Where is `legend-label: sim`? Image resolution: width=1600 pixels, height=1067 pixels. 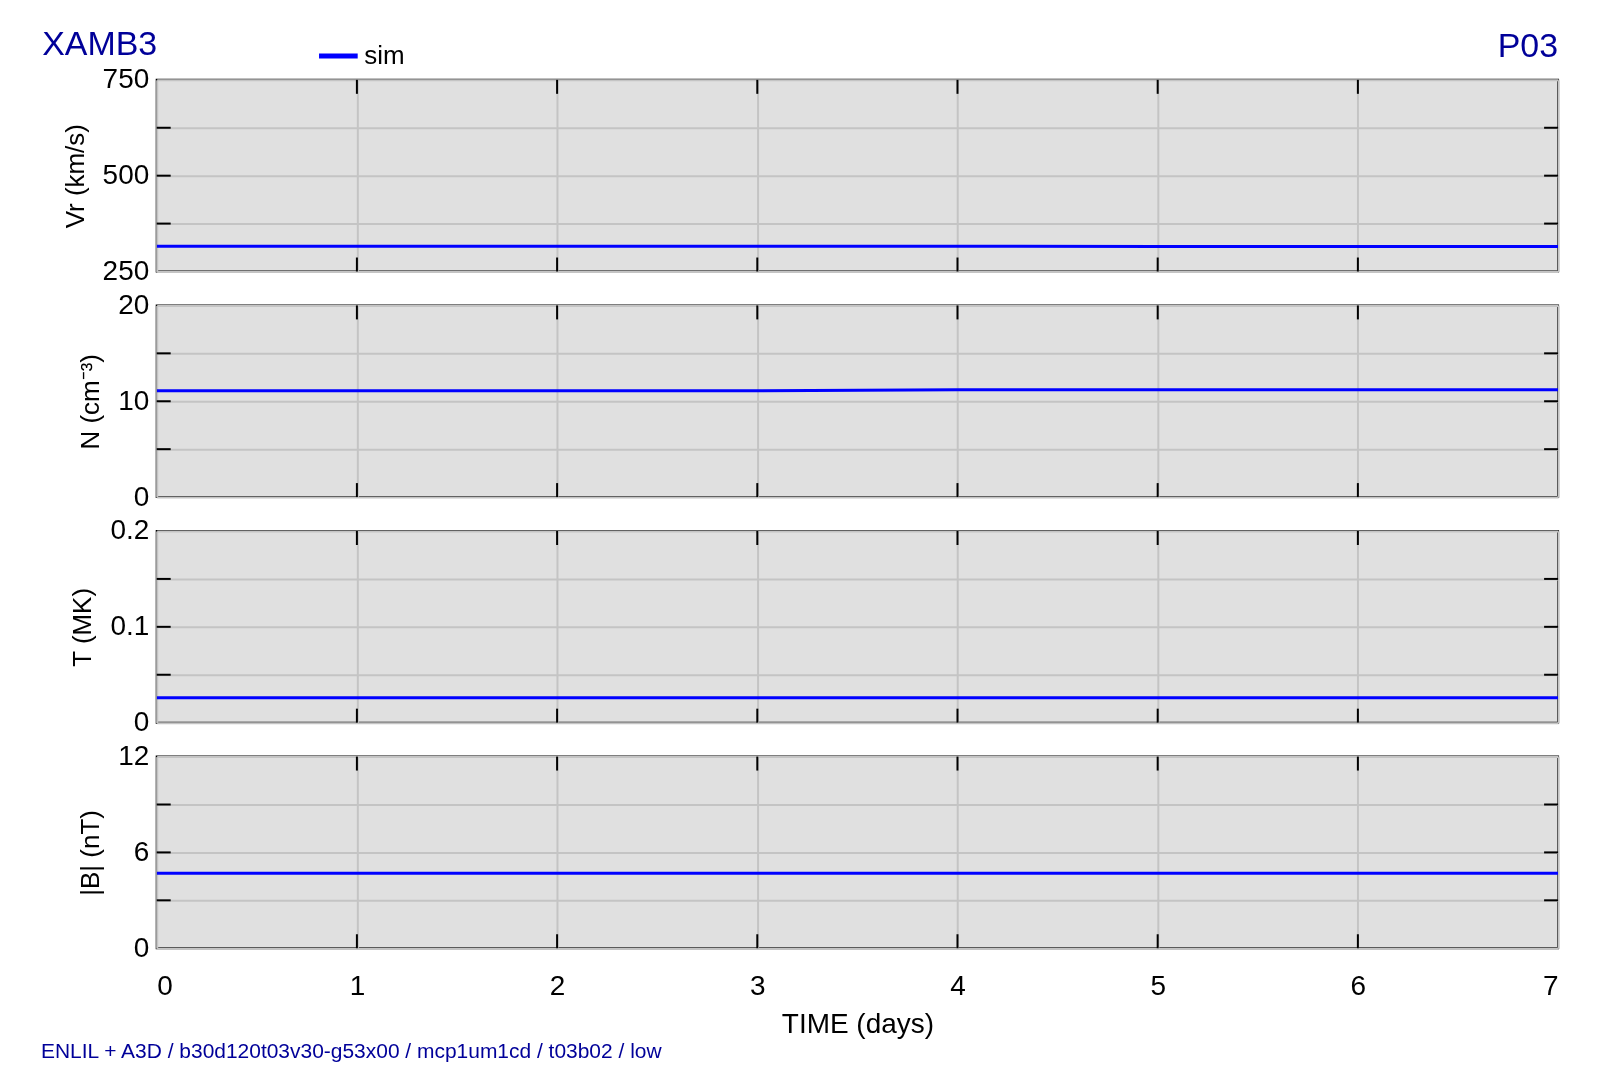
legend-label: sim is located at coordinates (384, 54).